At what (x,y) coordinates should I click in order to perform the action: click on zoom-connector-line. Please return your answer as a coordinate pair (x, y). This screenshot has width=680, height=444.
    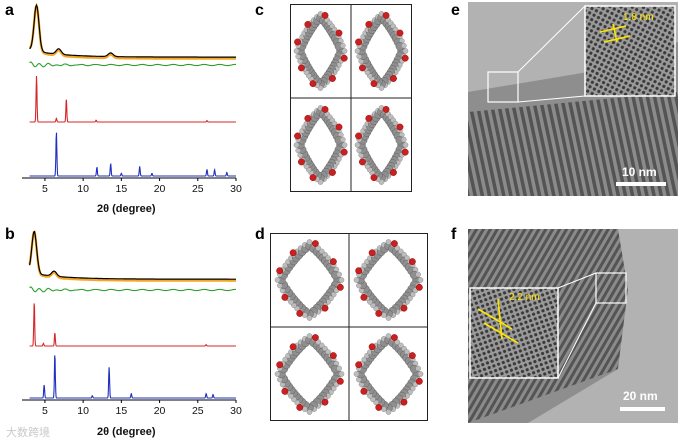
    Looking at the image, I should click on (577, 340).